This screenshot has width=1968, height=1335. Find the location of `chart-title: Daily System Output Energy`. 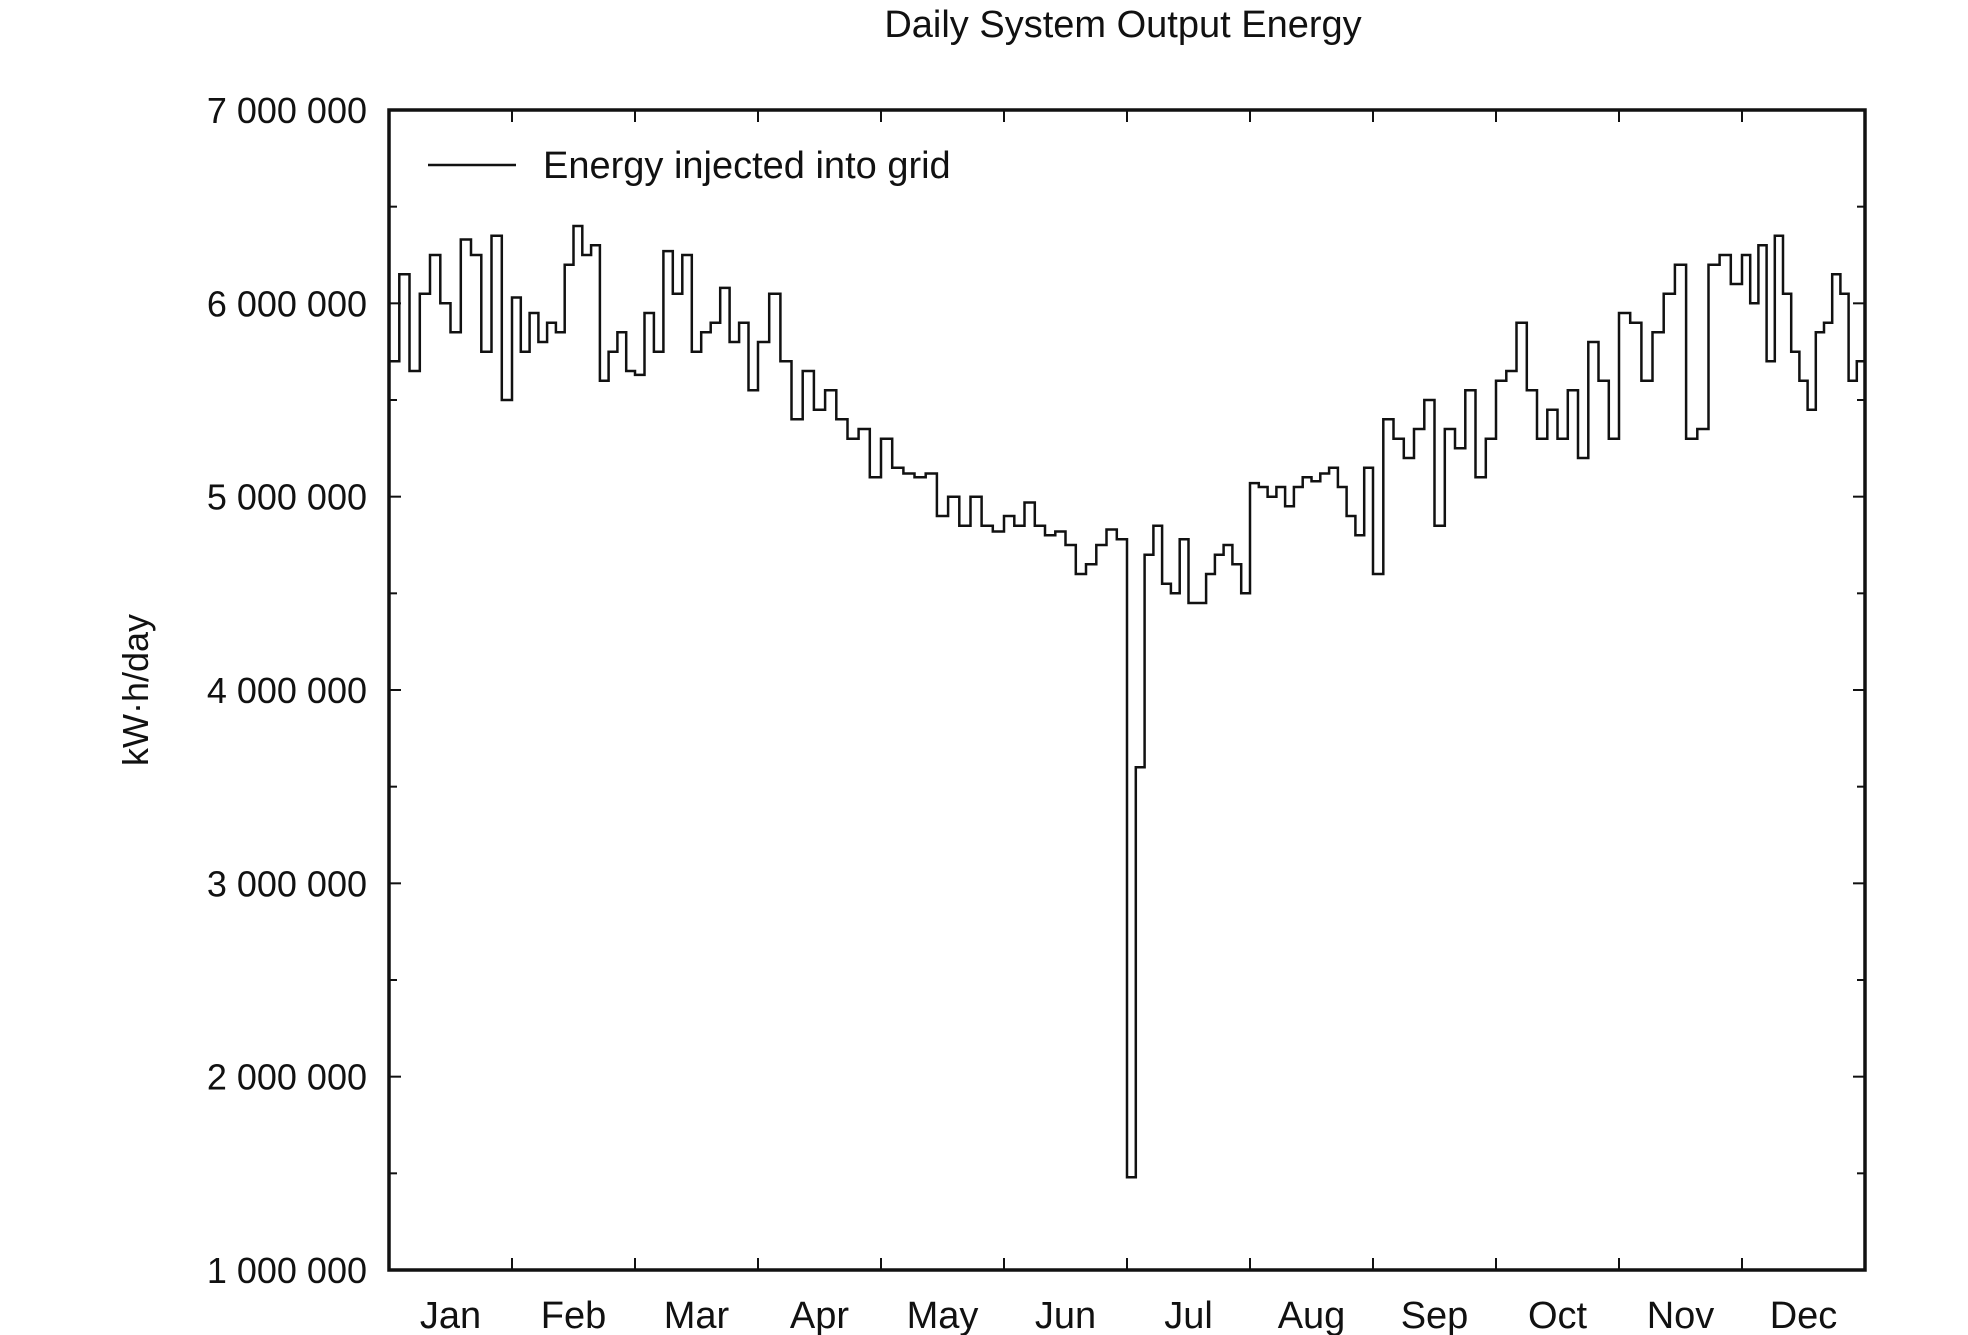

chart-title: Daily System Output Energy is located at coordinates (1122, 25).